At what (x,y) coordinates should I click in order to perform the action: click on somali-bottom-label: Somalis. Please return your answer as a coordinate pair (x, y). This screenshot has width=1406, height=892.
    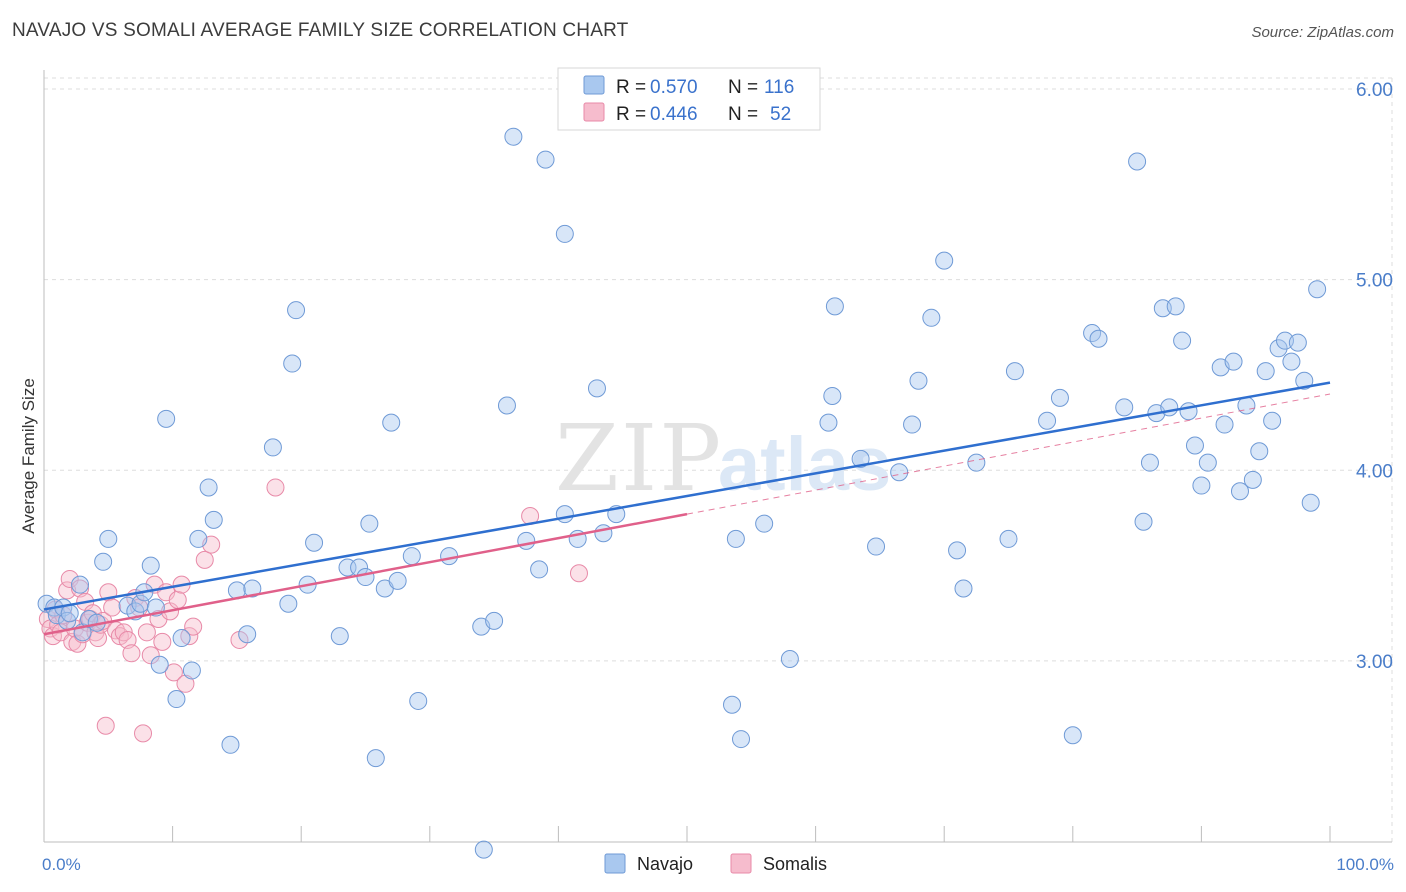
    Looking at the image, I should click on (795, 864).